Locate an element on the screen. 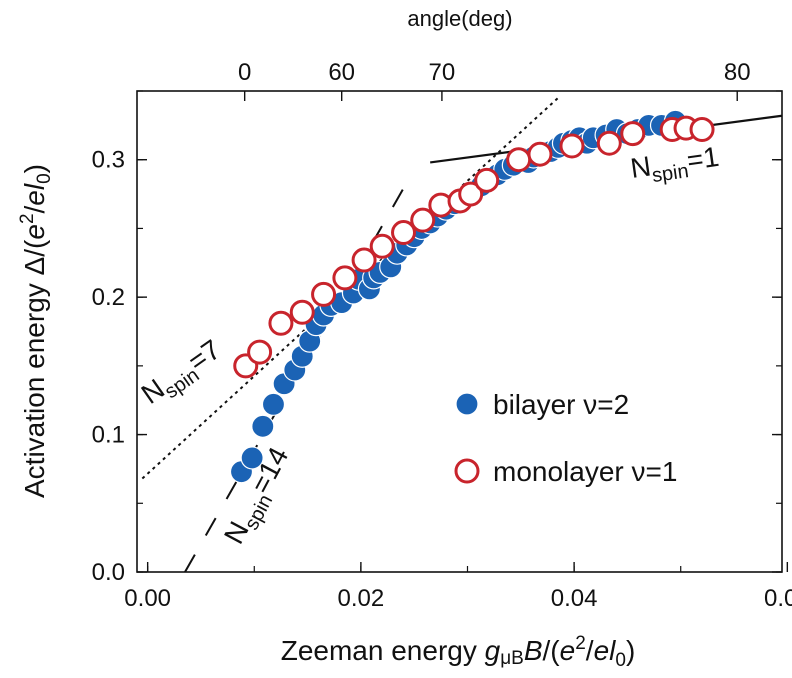 The width and height of the screenshot is (792, 678). top-tick-label: 0 is located at coordinates (244, 72).